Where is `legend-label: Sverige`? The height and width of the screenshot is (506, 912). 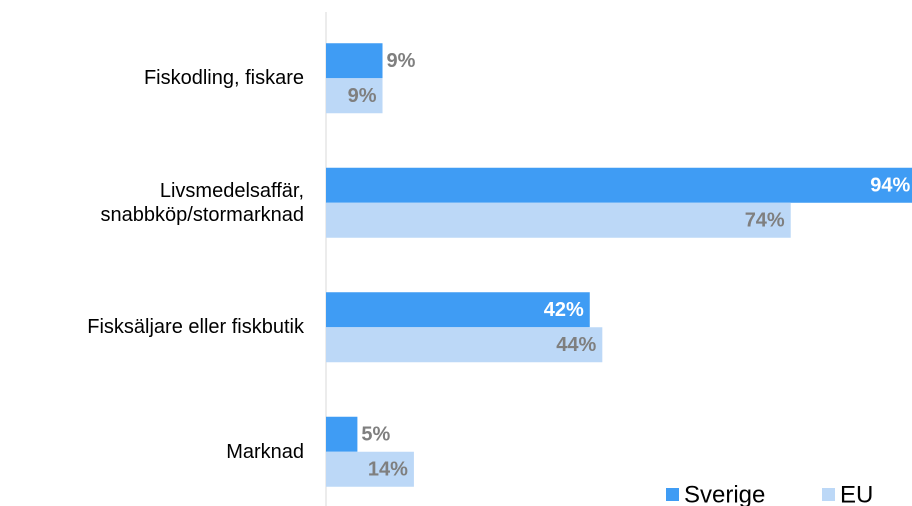
legend-label: Sverige is located at coordinates (724, 493).